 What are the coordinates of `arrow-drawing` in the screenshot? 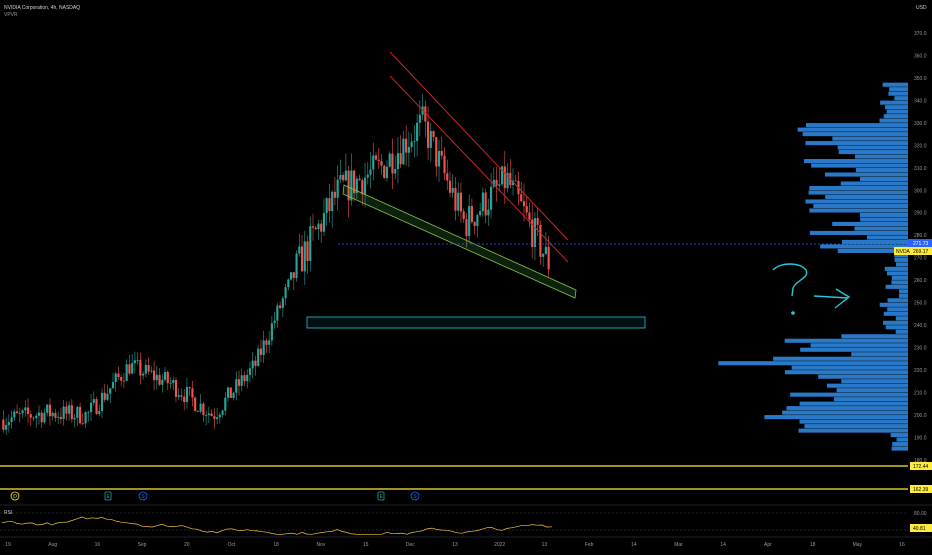 It's located at (832, 298).